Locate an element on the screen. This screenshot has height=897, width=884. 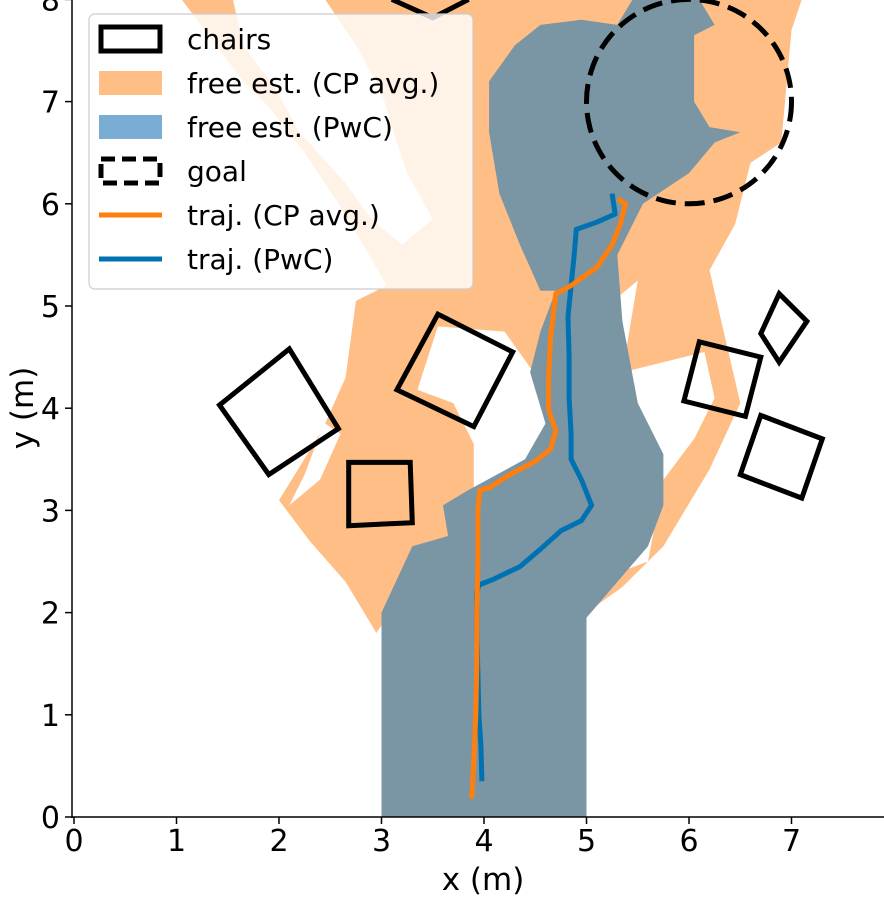
legend-entry: traj. (CP avg.) is located at coordinates (239, 215).